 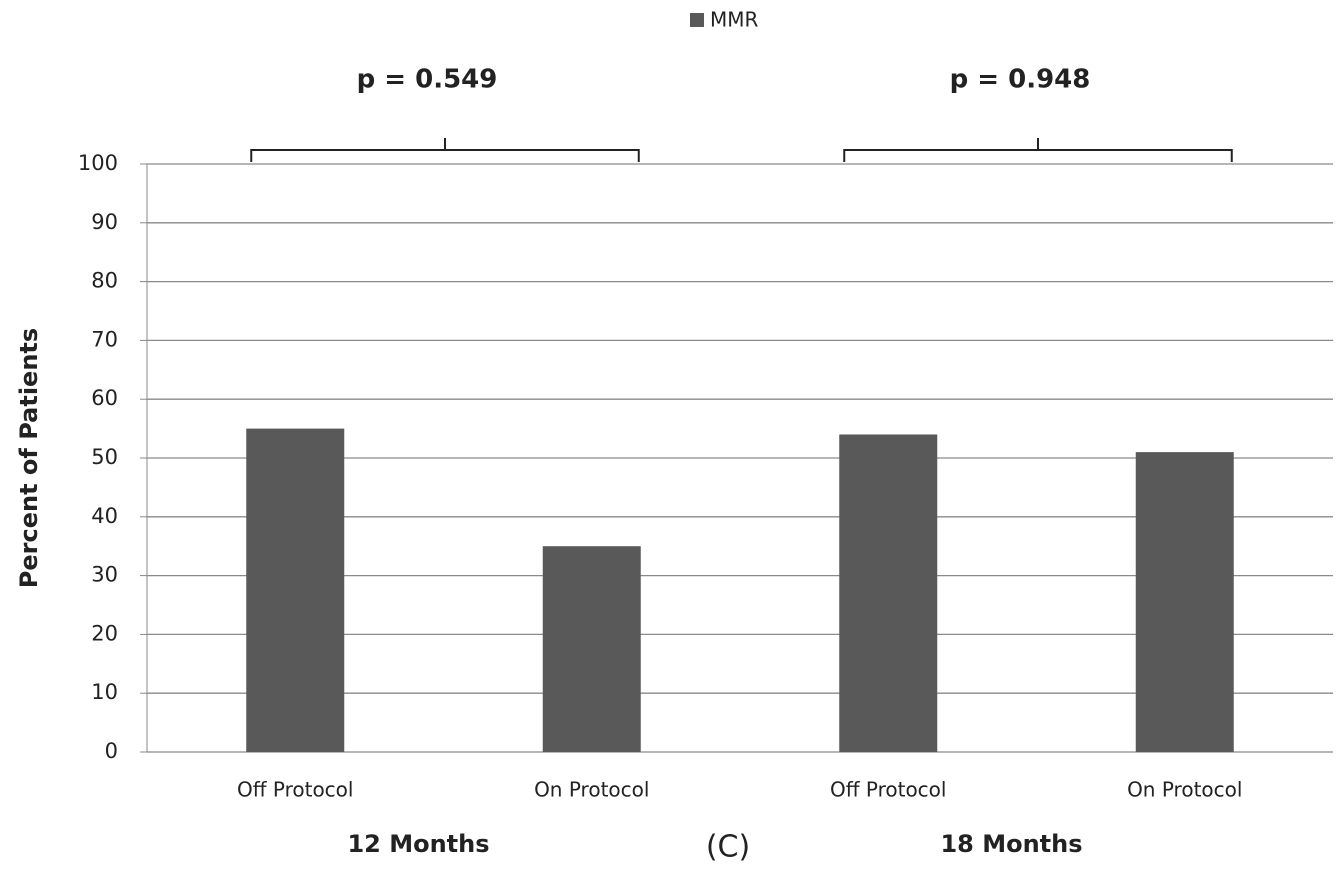 I want to click on y-tick-label: 100, so click(x=98, y=163).